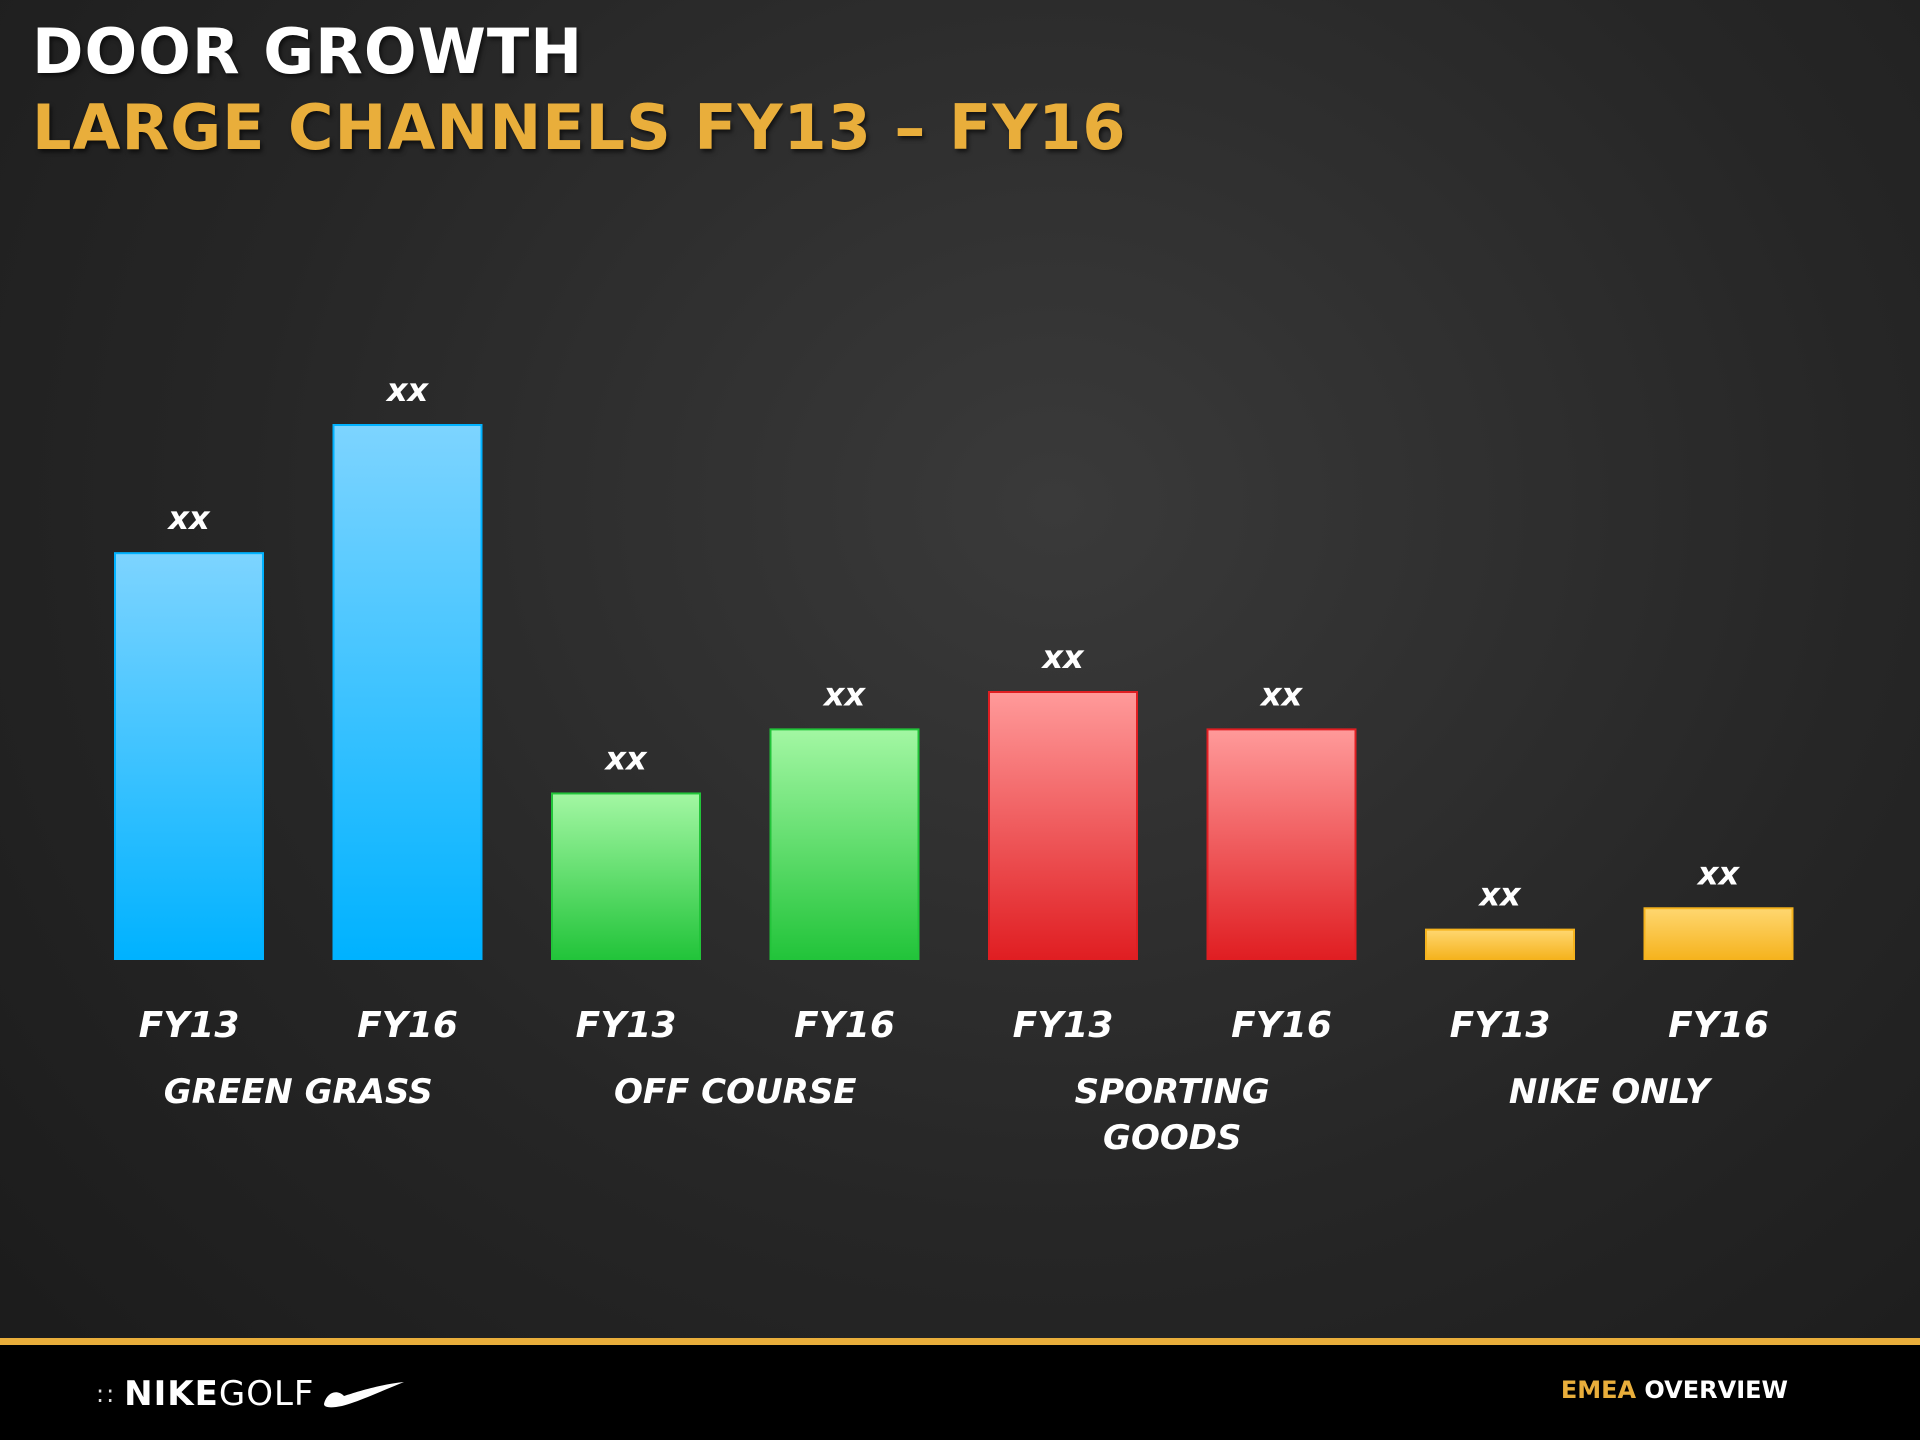 The width and height of the screenshot is (1920, 1440). What do you see at coordinates (106, 1394) in the screenshot?
I see `logo-dots: ::` at bounding box center [106, 1394].